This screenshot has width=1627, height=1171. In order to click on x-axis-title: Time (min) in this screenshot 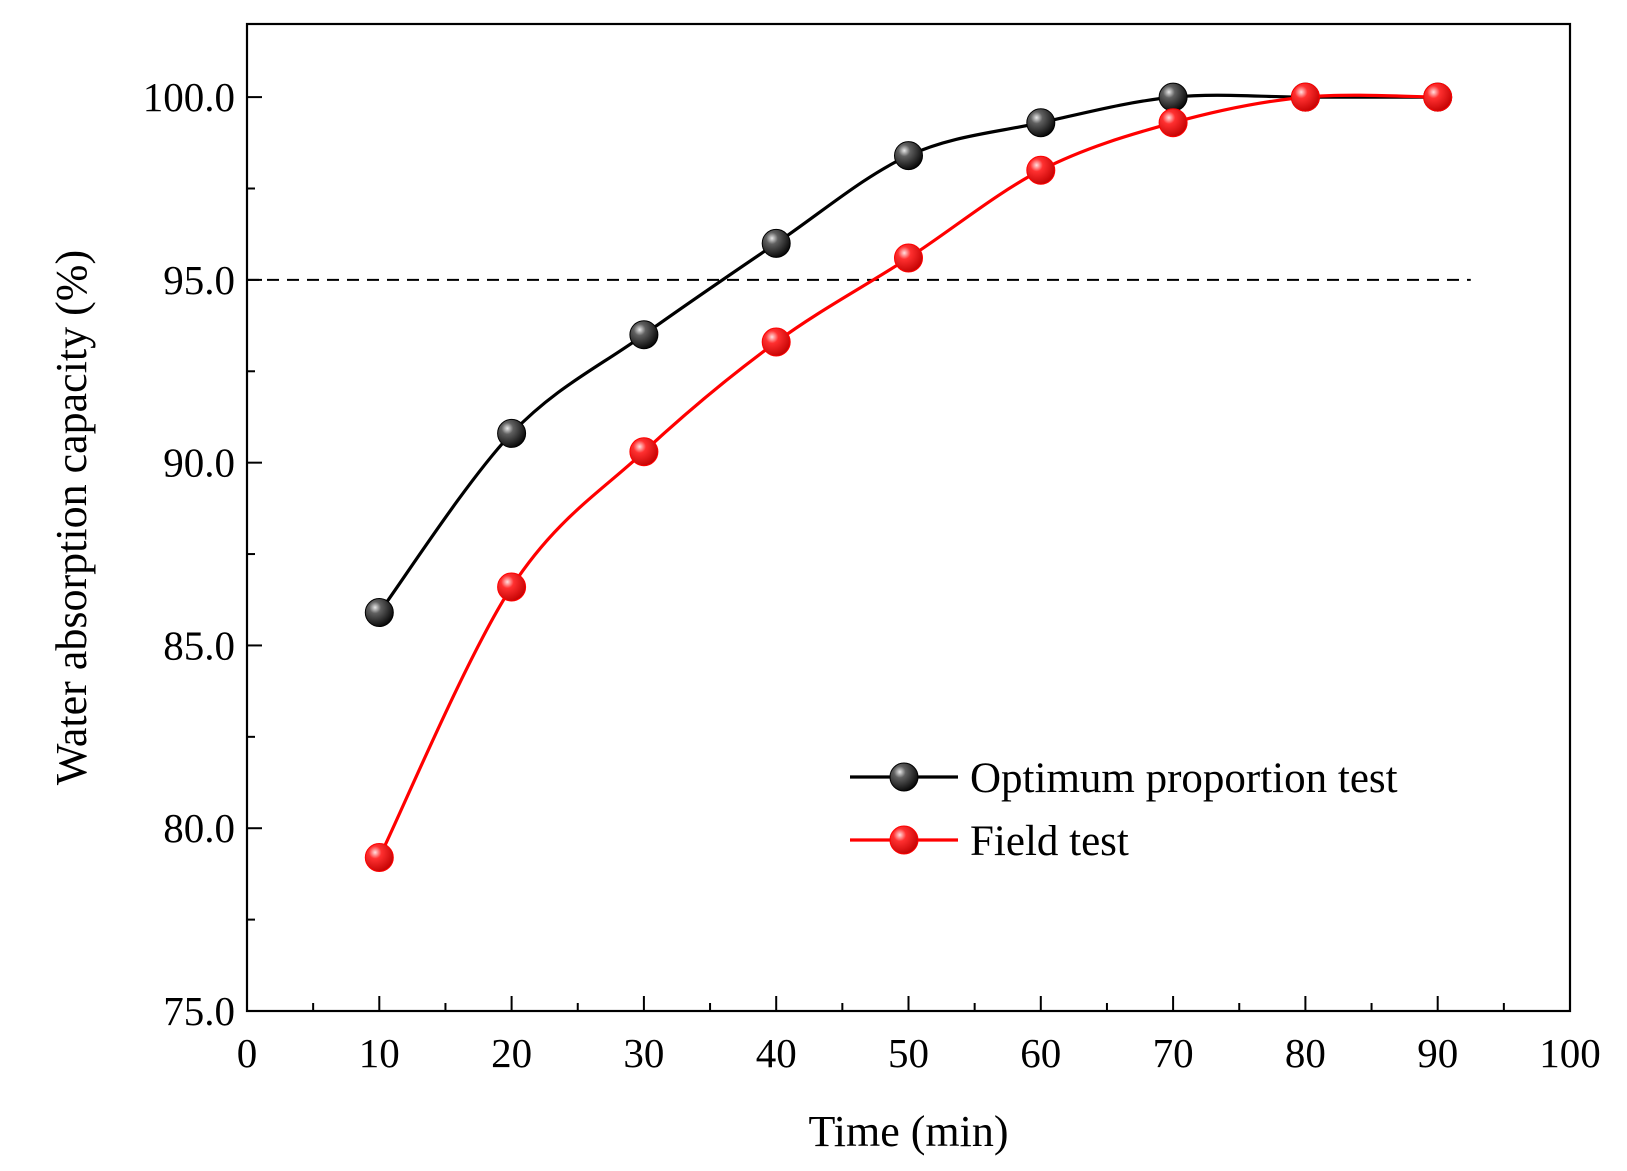, I will do `click(908, 1131)`.